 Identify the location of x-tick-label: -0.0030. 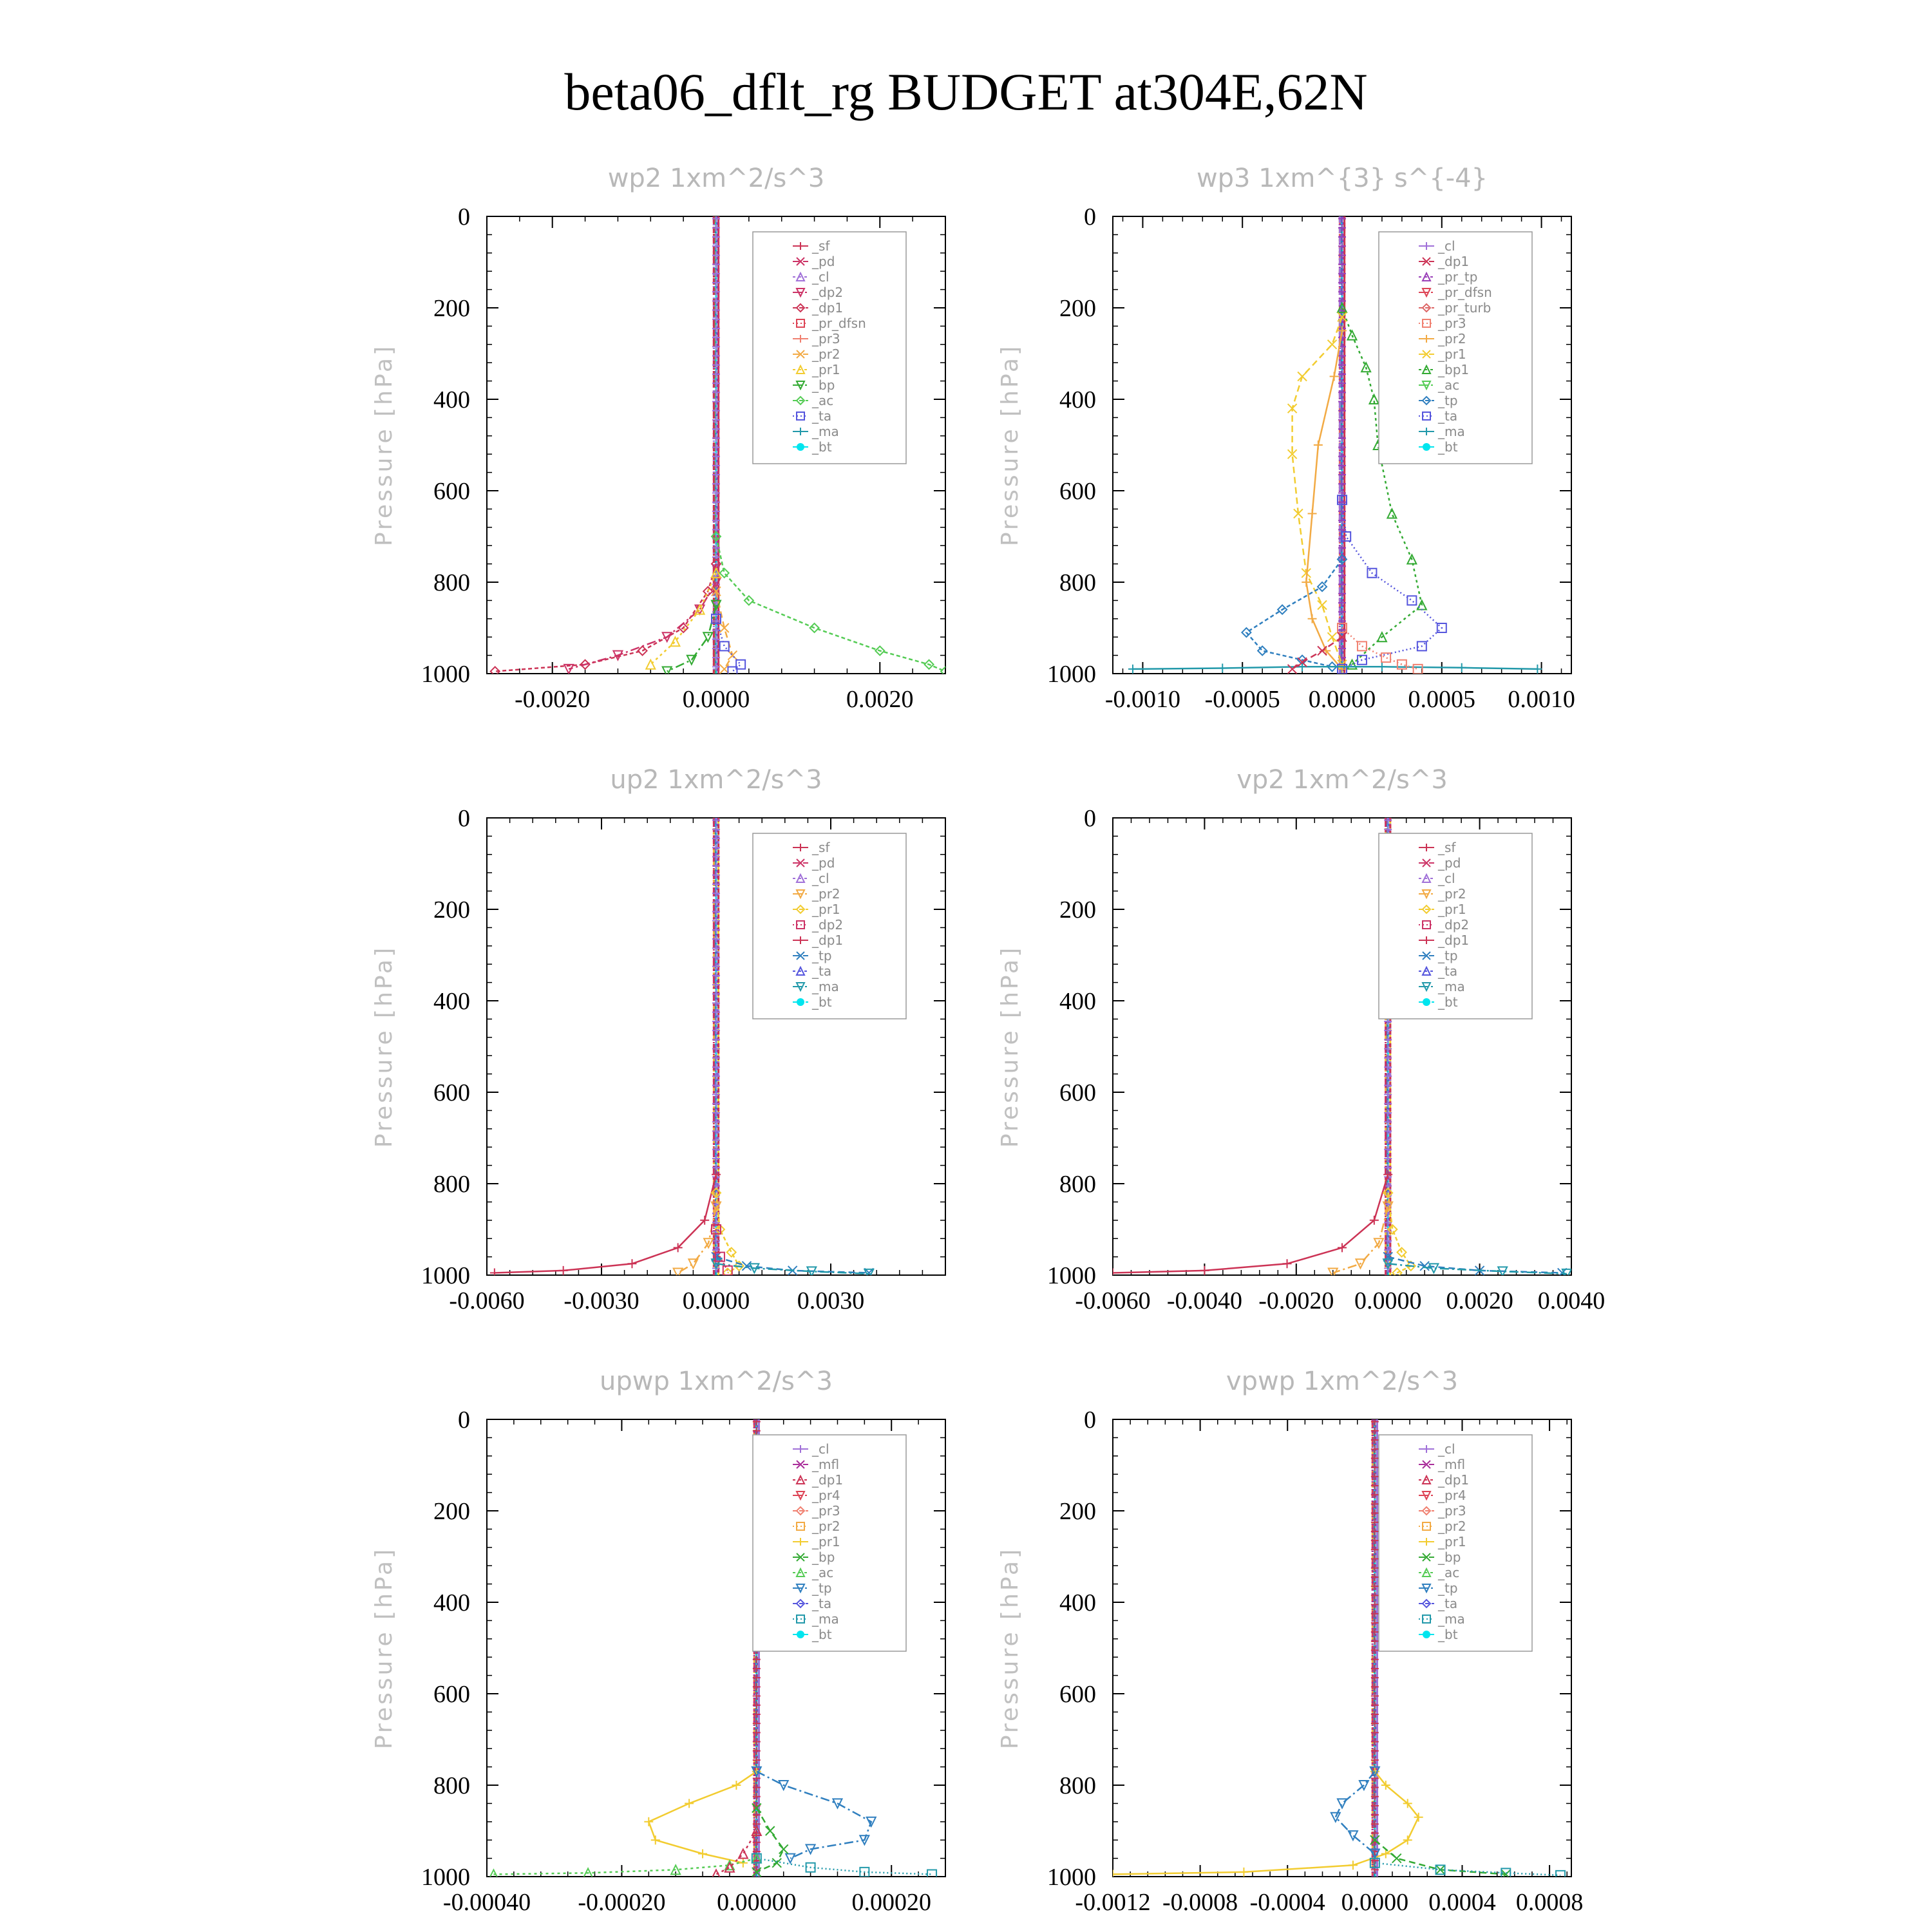
(602, 1300).